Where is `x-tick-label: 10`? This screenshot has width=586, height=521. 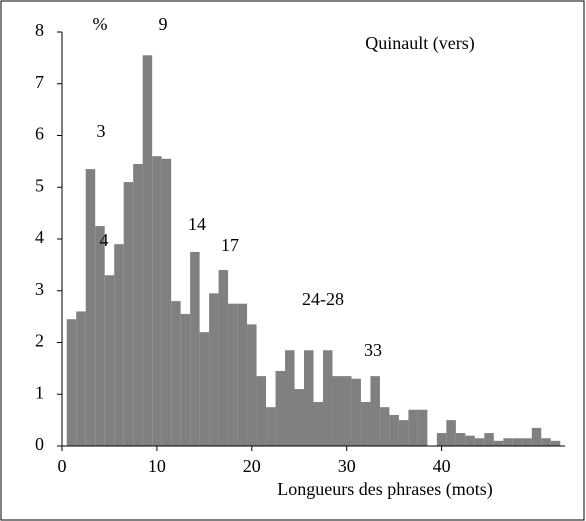
x-tick-label: 10 is located at coordinates (157, 466).